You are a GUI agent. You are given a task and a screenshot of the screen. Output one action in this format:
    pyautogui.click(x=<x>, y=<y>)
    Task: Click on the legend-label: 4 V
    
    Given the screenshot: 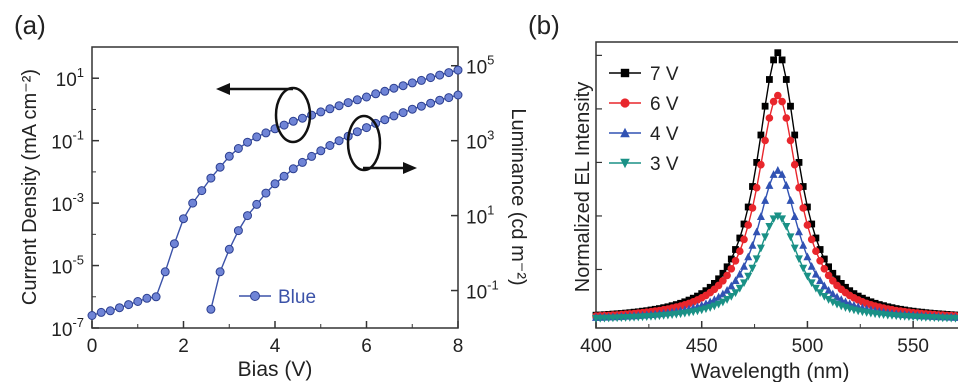 What is the action you would take?
    pyautogui.click(x=664, y=134)
    